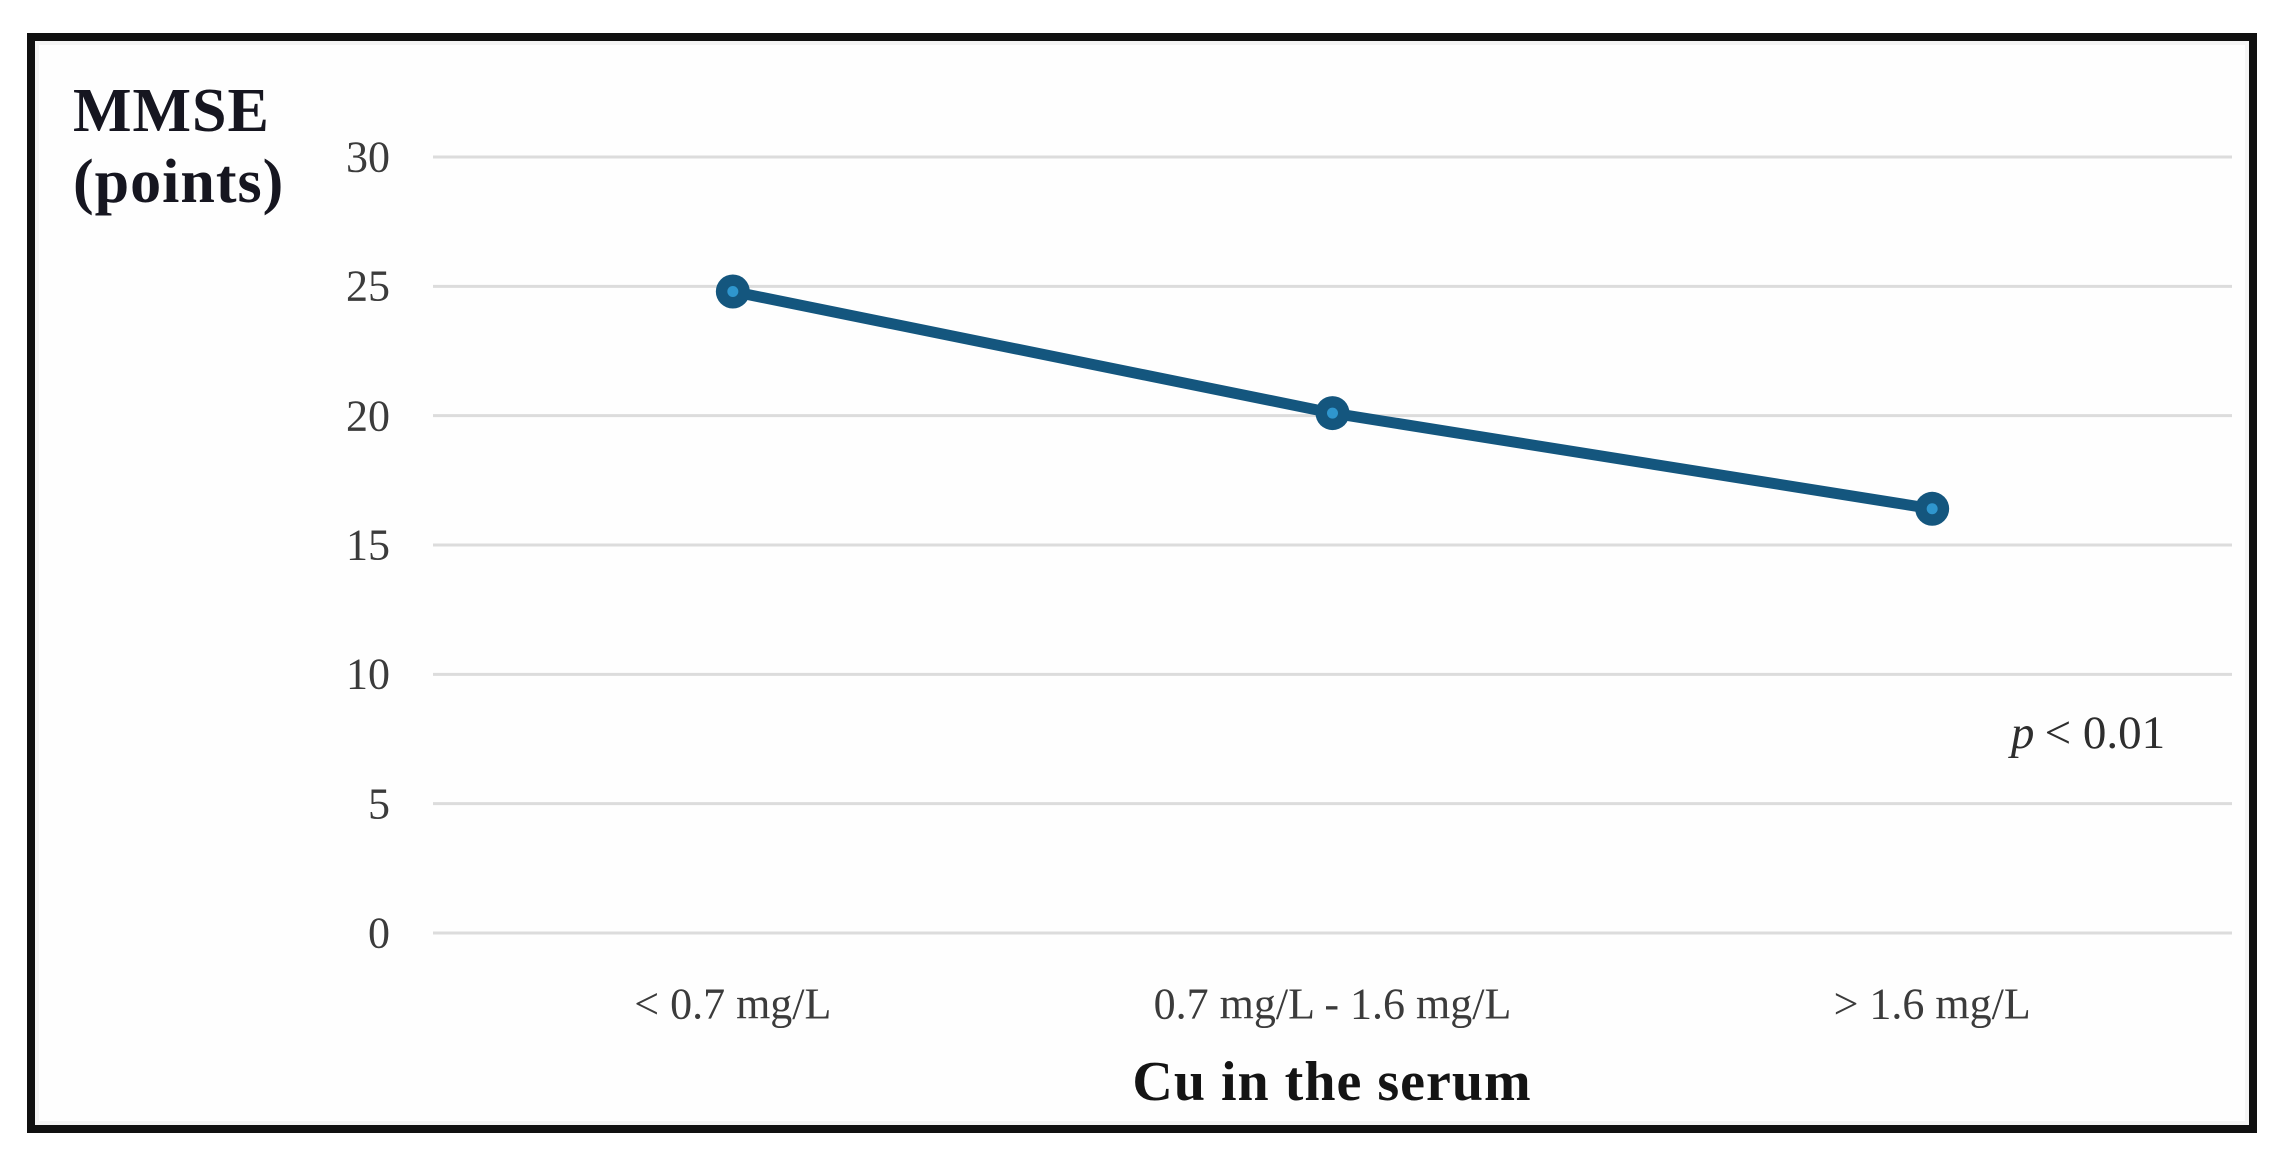 Image resolution: width=2291 pixels, height=1164 pixels. Describe the element at coordinates (733, 1004) in the screenshot. I see `x-tick-label-0: < 0.7 mg/L` at that location.